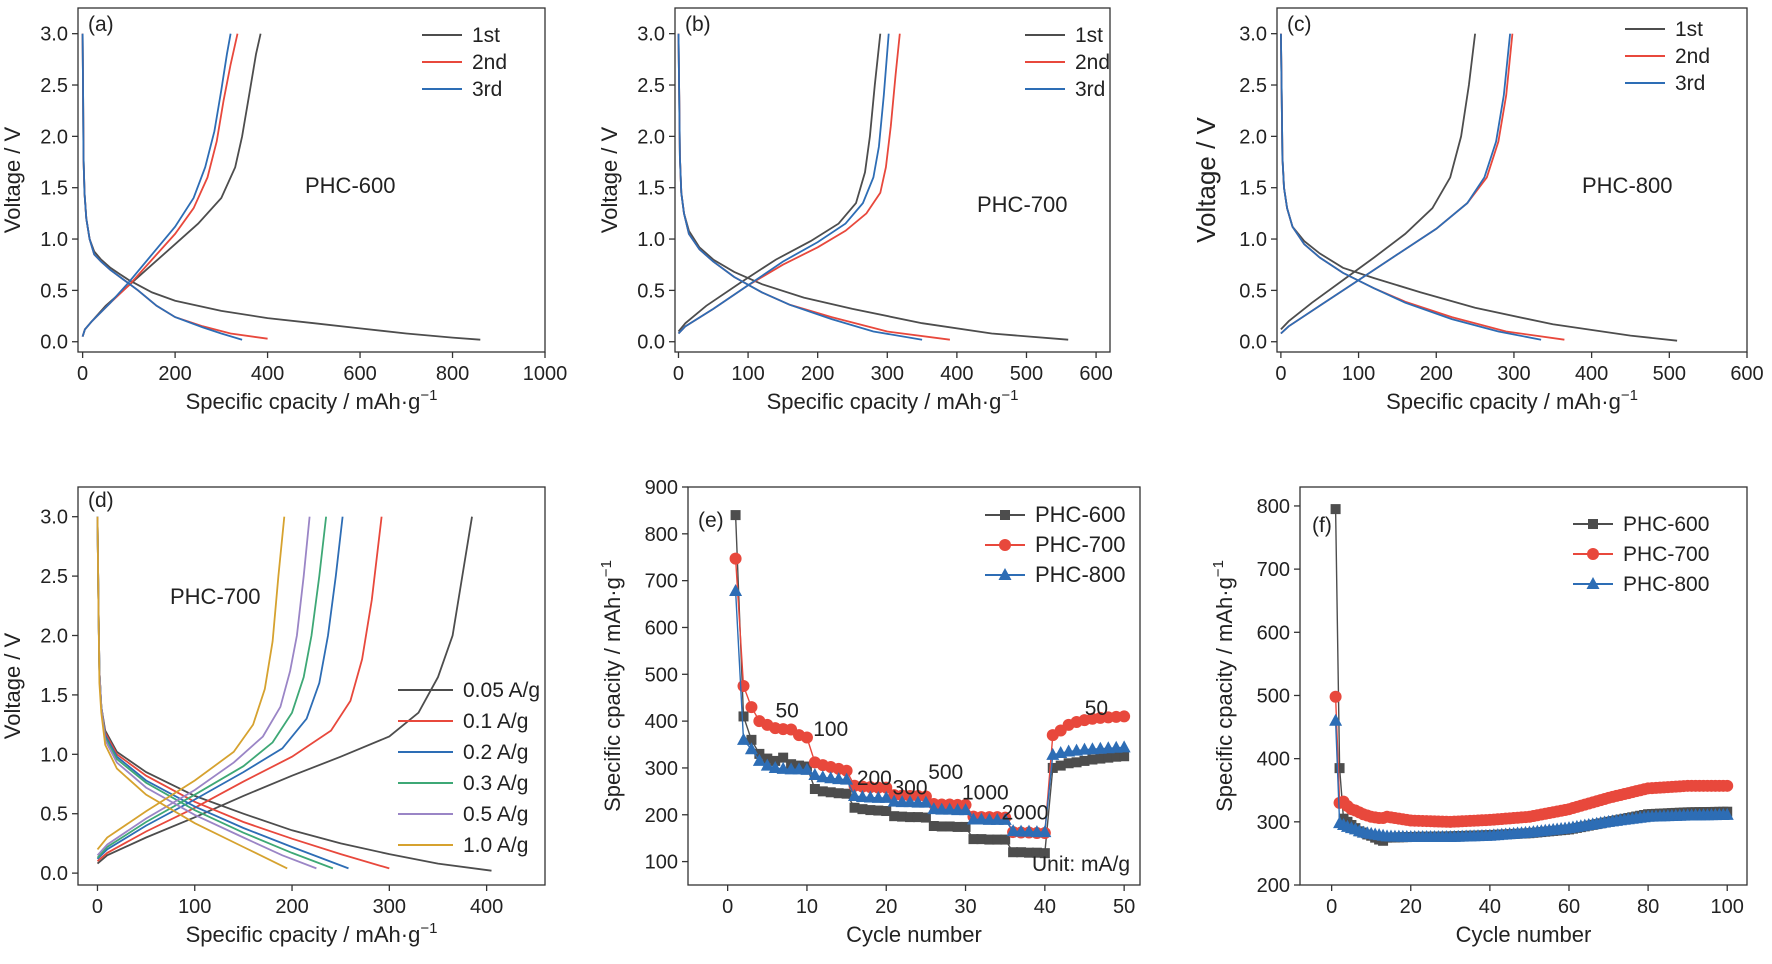  Describe the element at coordinates (945, 772) in the screenshot. I see `rate-label: 500` at that location.